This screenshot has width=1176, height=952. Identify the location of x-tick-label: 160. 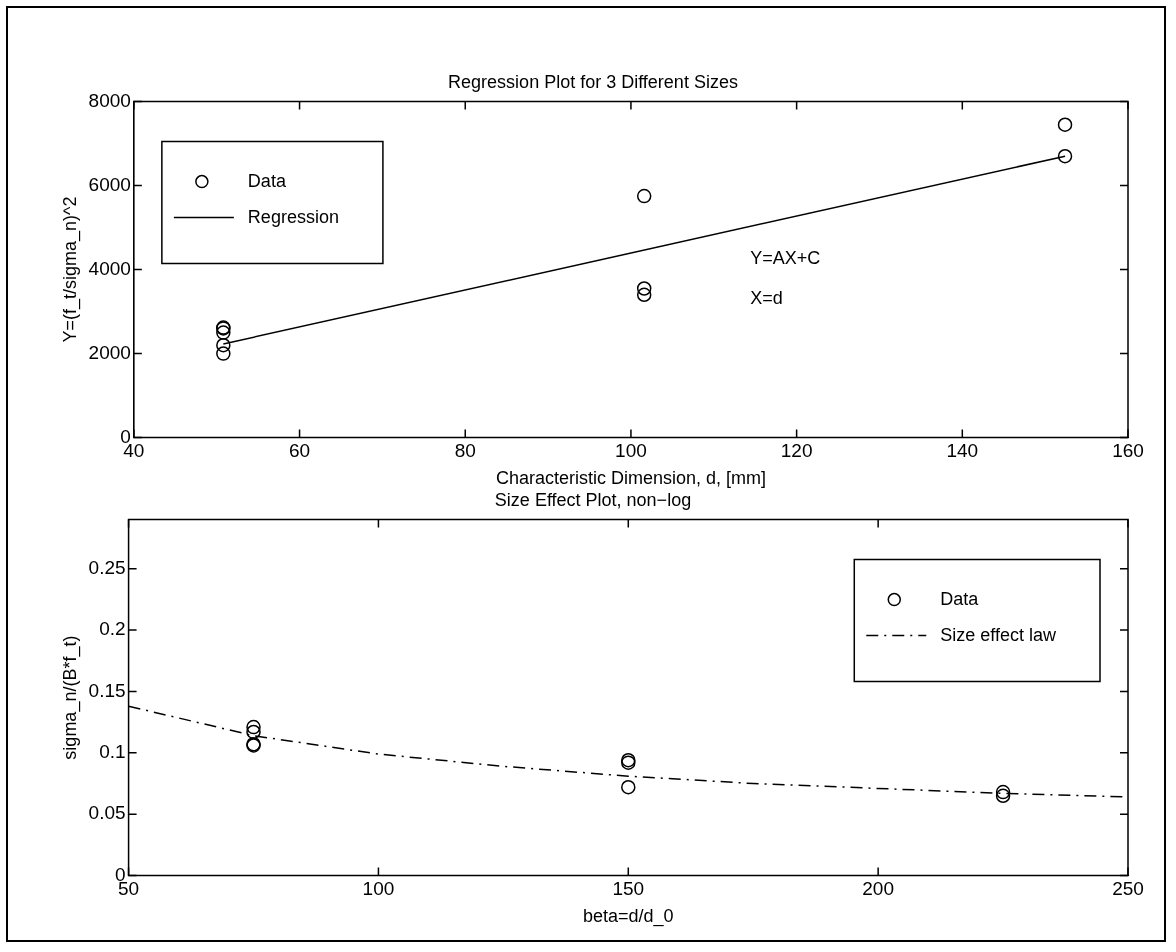
(1128, 451).